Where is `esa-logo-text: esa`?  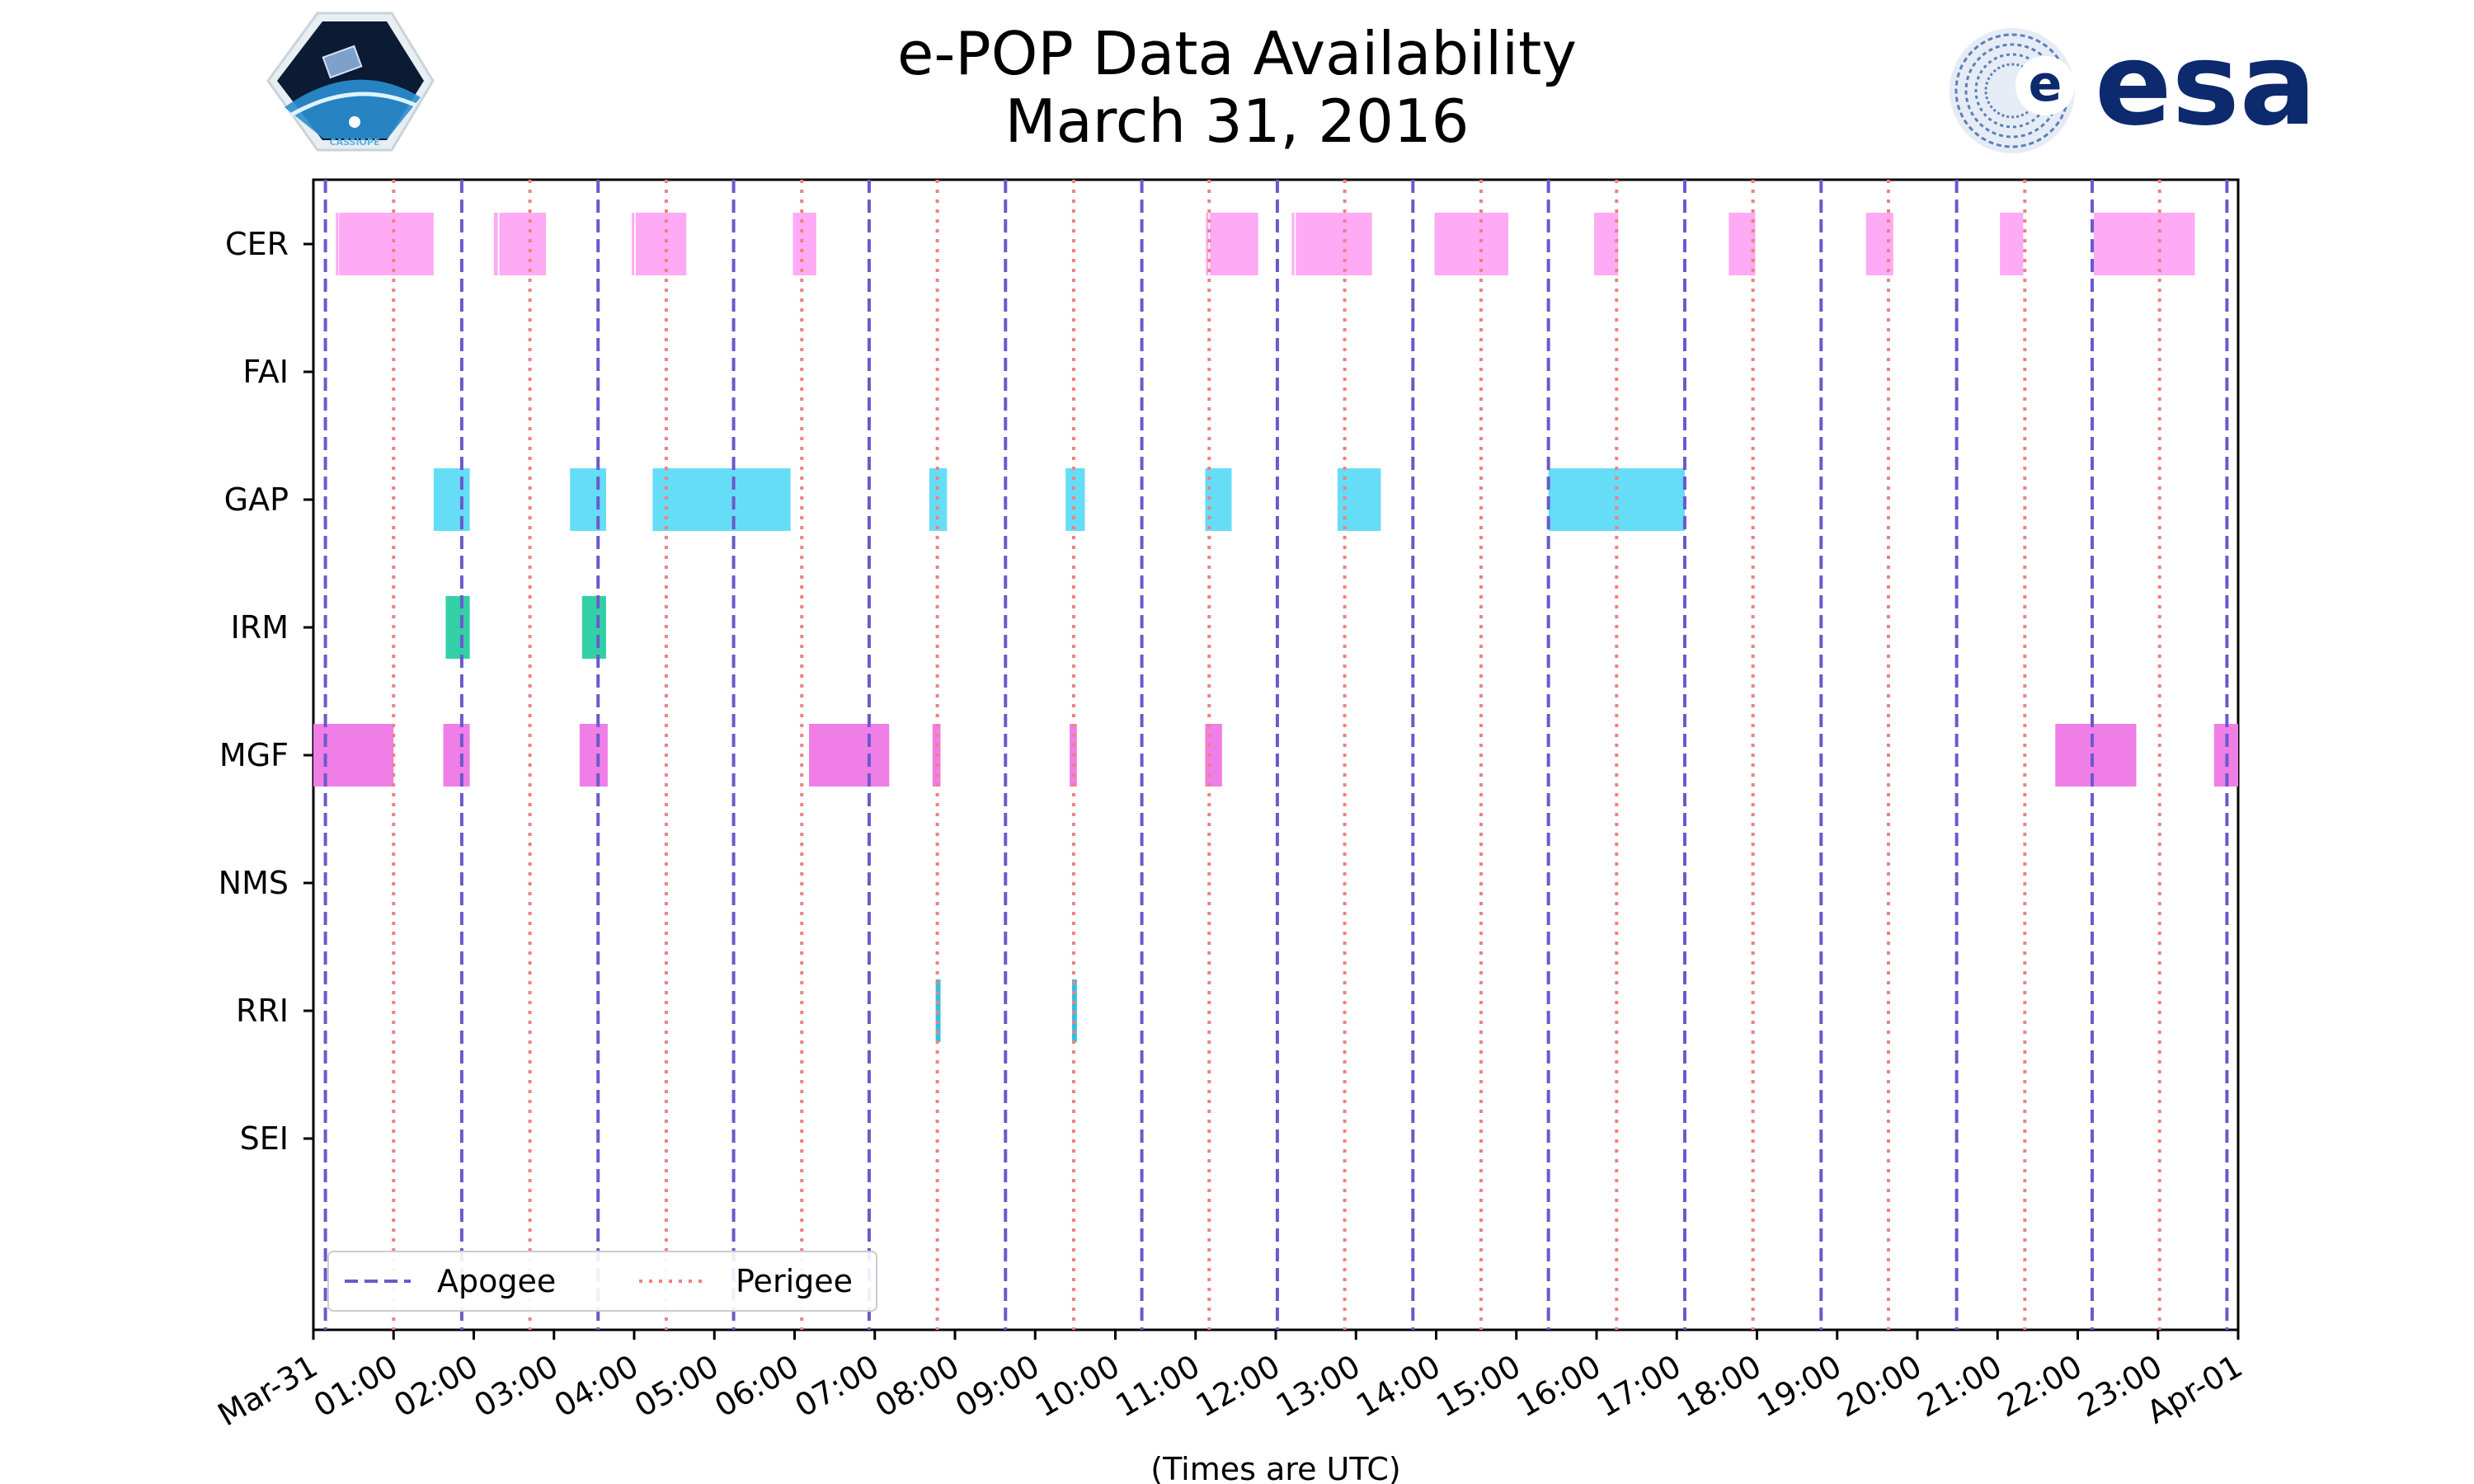 esa-logo-text: esa is located at coordinates (2205, 84).